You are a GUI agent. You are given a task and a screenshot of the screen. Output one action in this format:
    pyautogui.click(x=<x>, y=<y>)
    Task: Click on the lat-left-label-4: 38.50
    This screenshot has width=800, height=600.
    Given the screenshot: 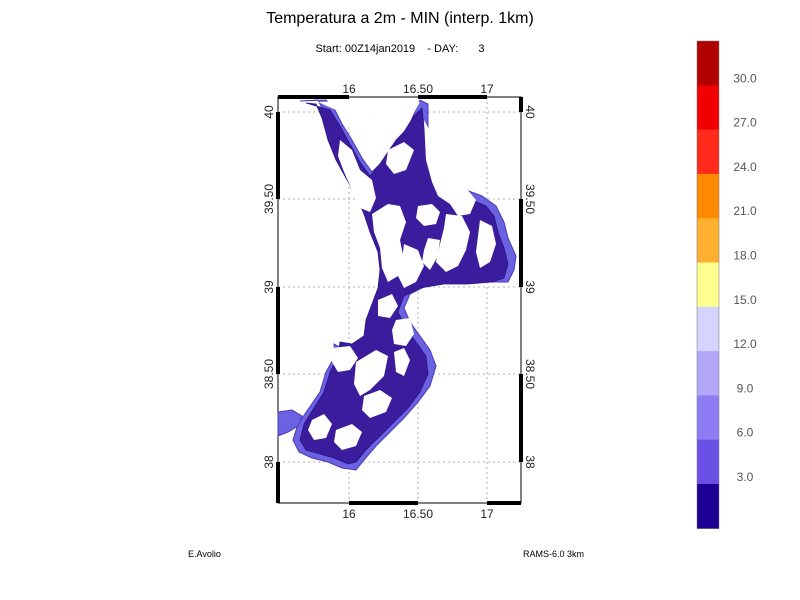 What is the action you would take?
    pyautogui.click(x=269, y=374)
    